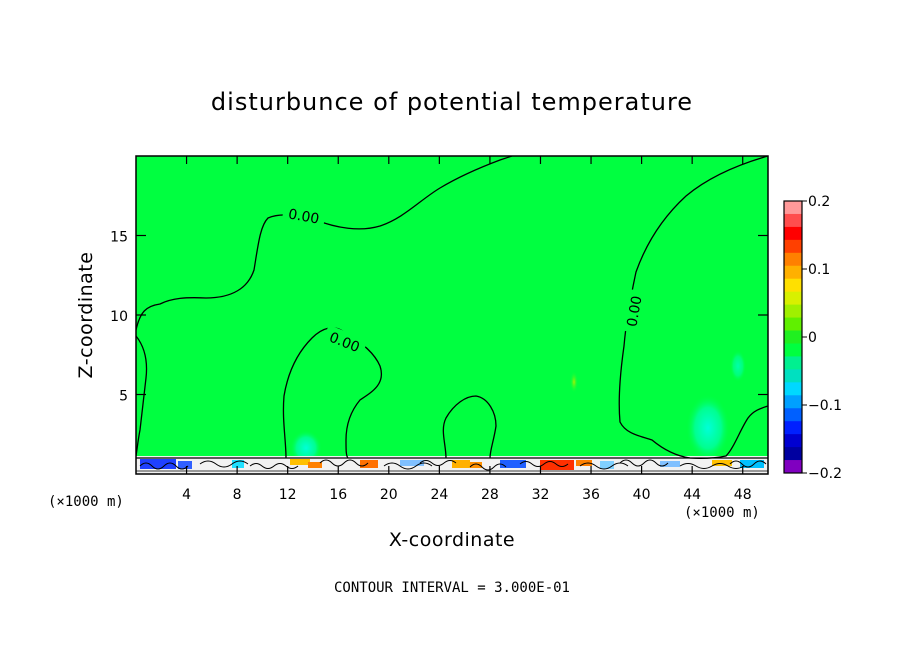 Image resolution: width=904 pixels, height=654 pixels. Describe the element at coordinates (490, 495) in the screenshot. I see `x-tick-label: 28` at that location.